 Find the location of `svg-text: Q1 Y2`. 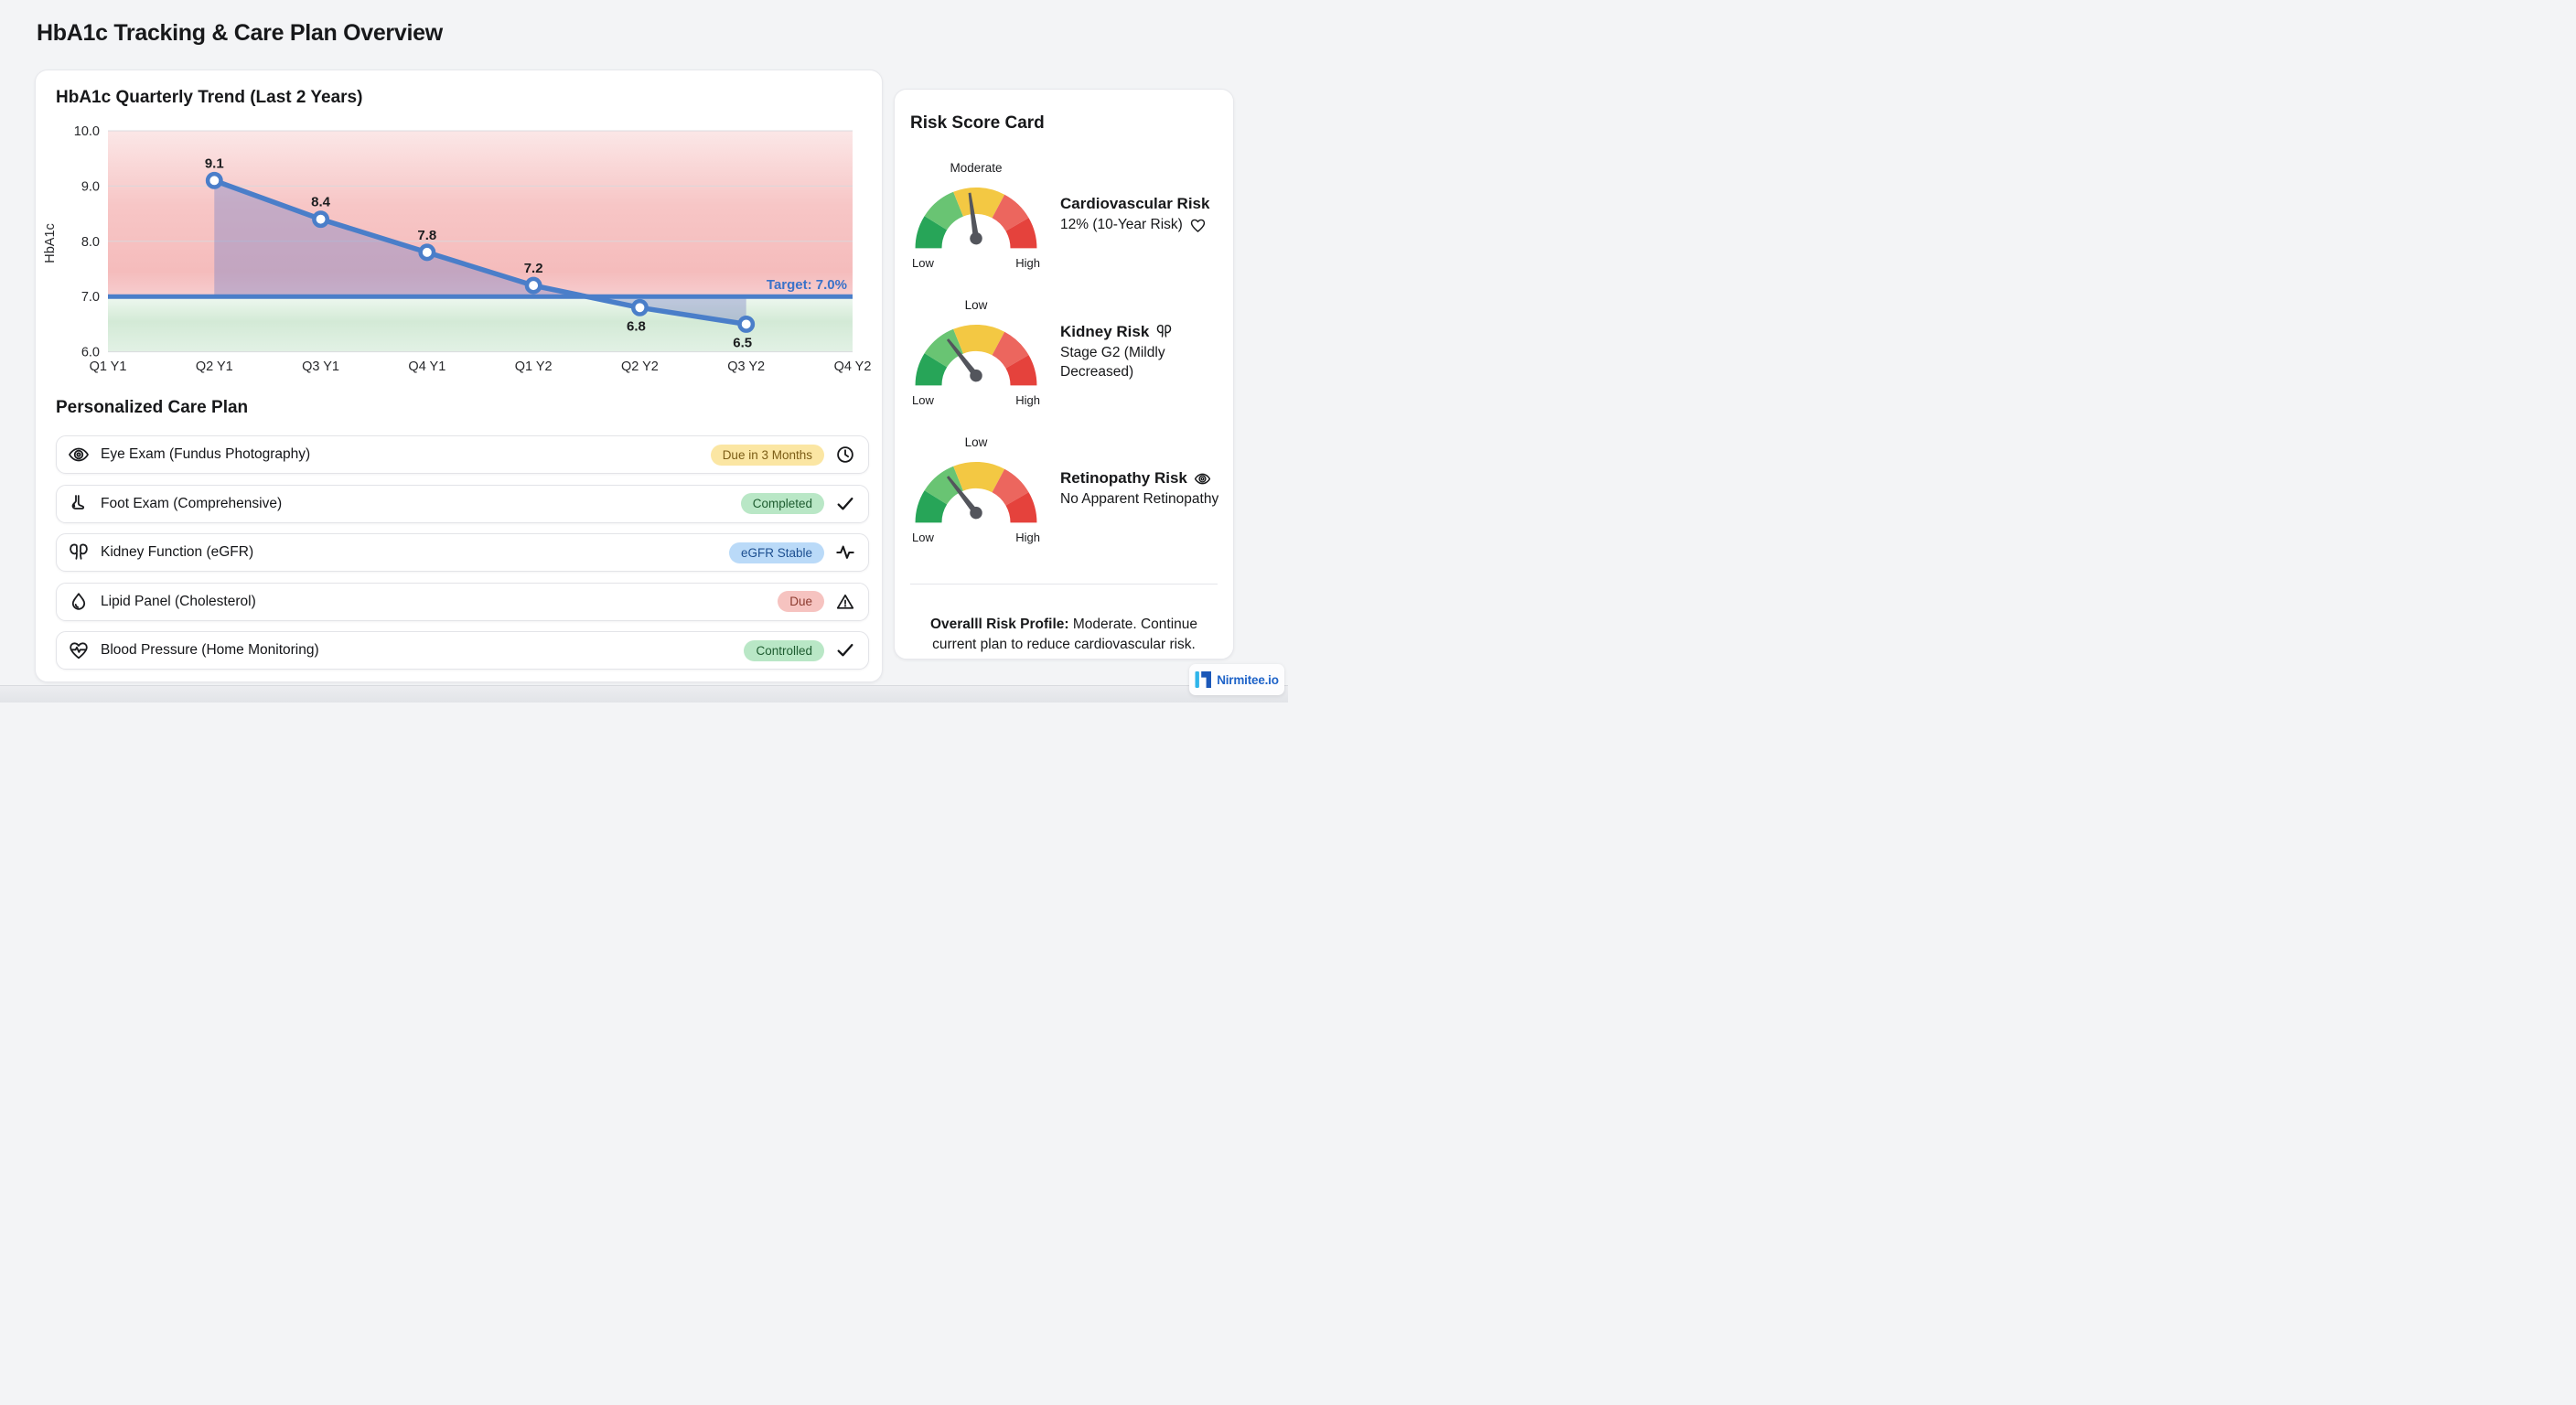

svg-text: Q1 Y2 is located at coordinates (534, 366).